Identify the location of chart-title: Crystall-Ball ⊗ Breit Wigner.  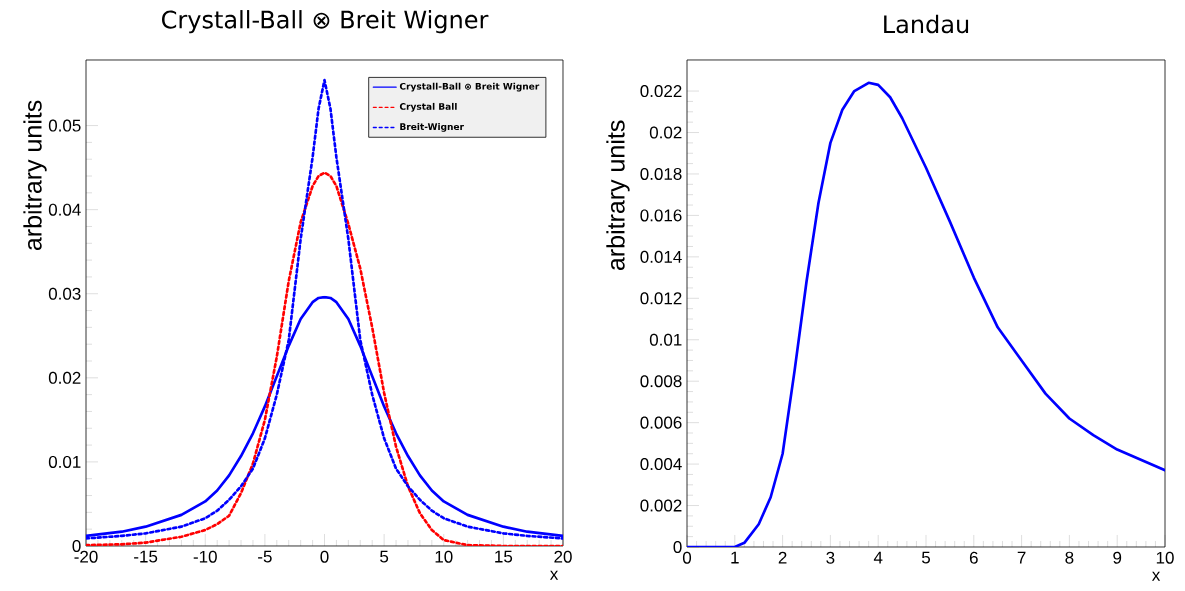
(325, 22).